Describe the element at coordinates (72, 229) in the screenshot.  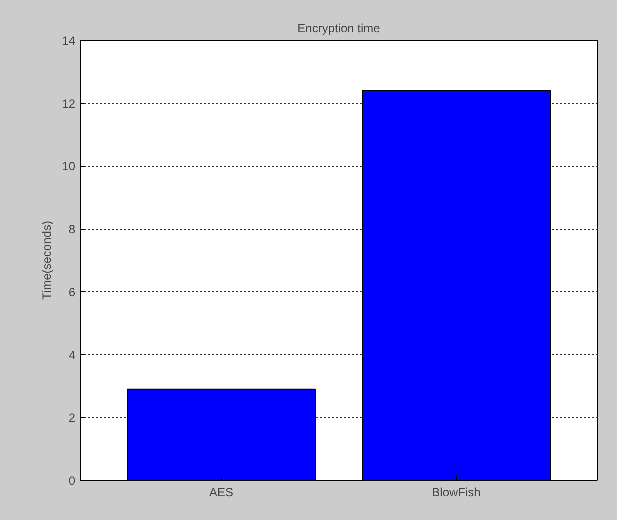
I see `y-tick-label: 8` at that location.